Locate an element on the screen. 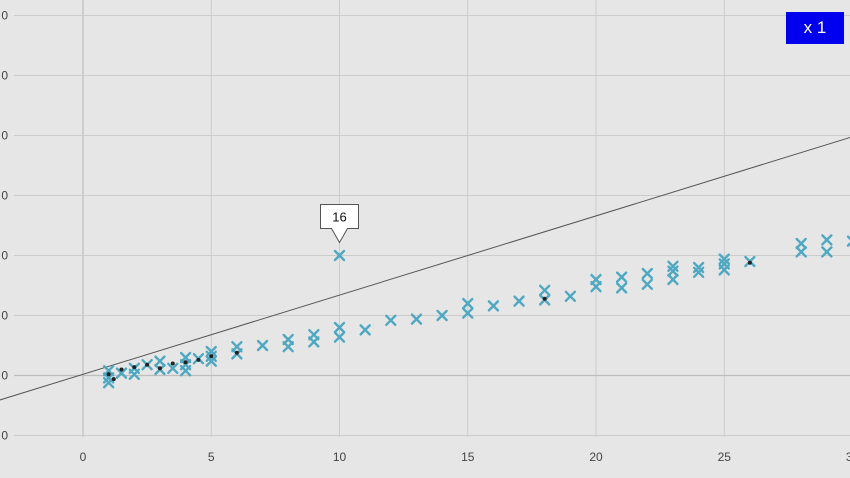 The height and width of the screenshot is (478, 850). series-badge: x 1 is located at coordinates (815, 28).